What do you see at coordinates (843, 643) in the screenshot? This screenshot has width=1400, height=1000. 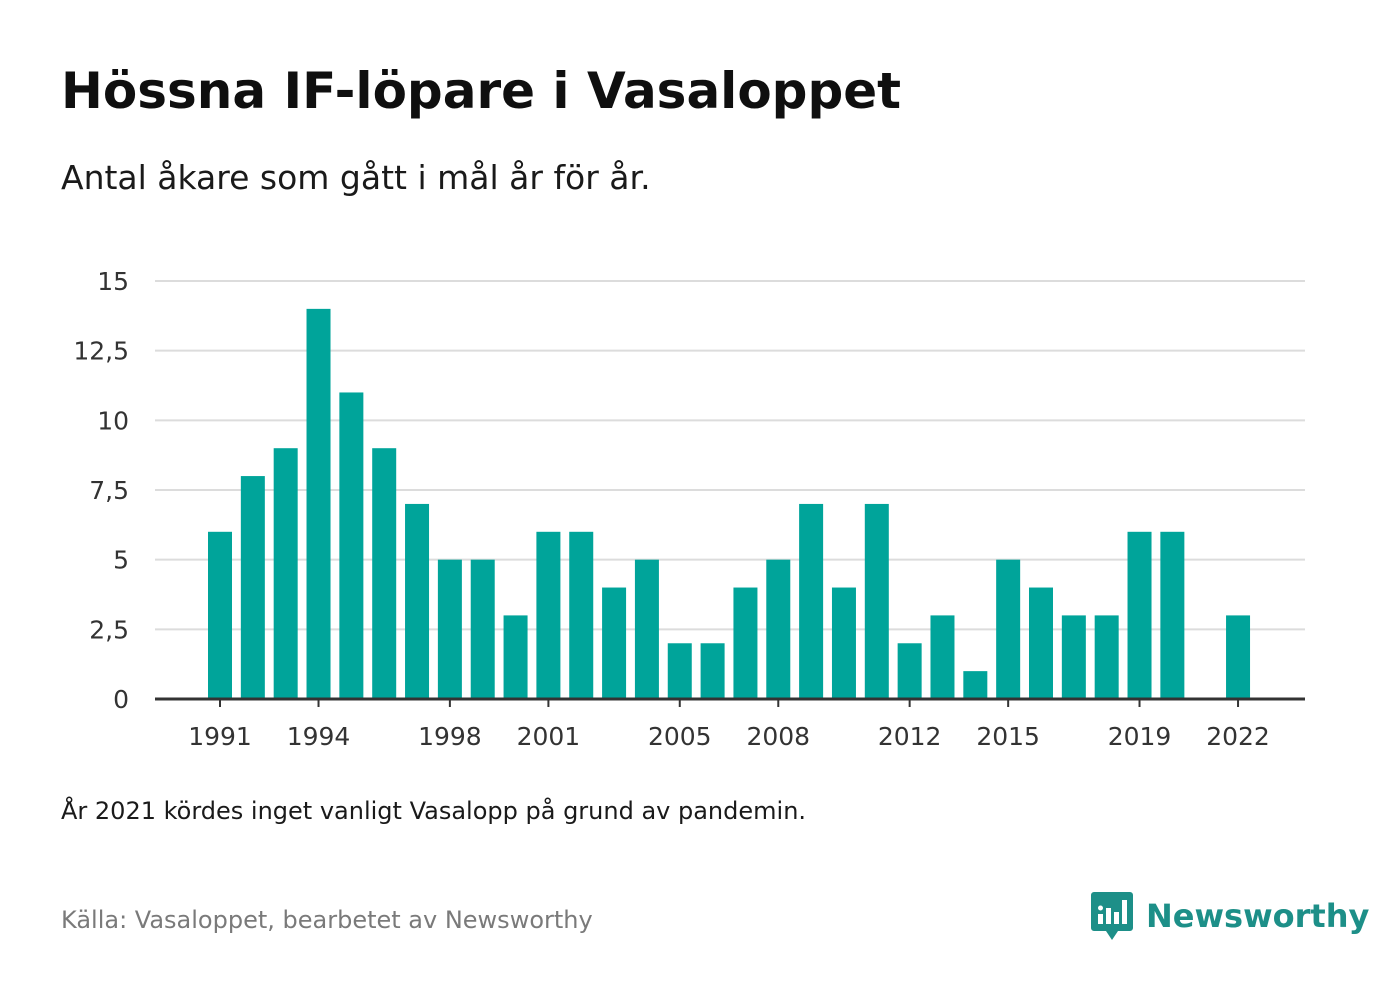 I see `bar-2010` at bounding box center [843, 643].